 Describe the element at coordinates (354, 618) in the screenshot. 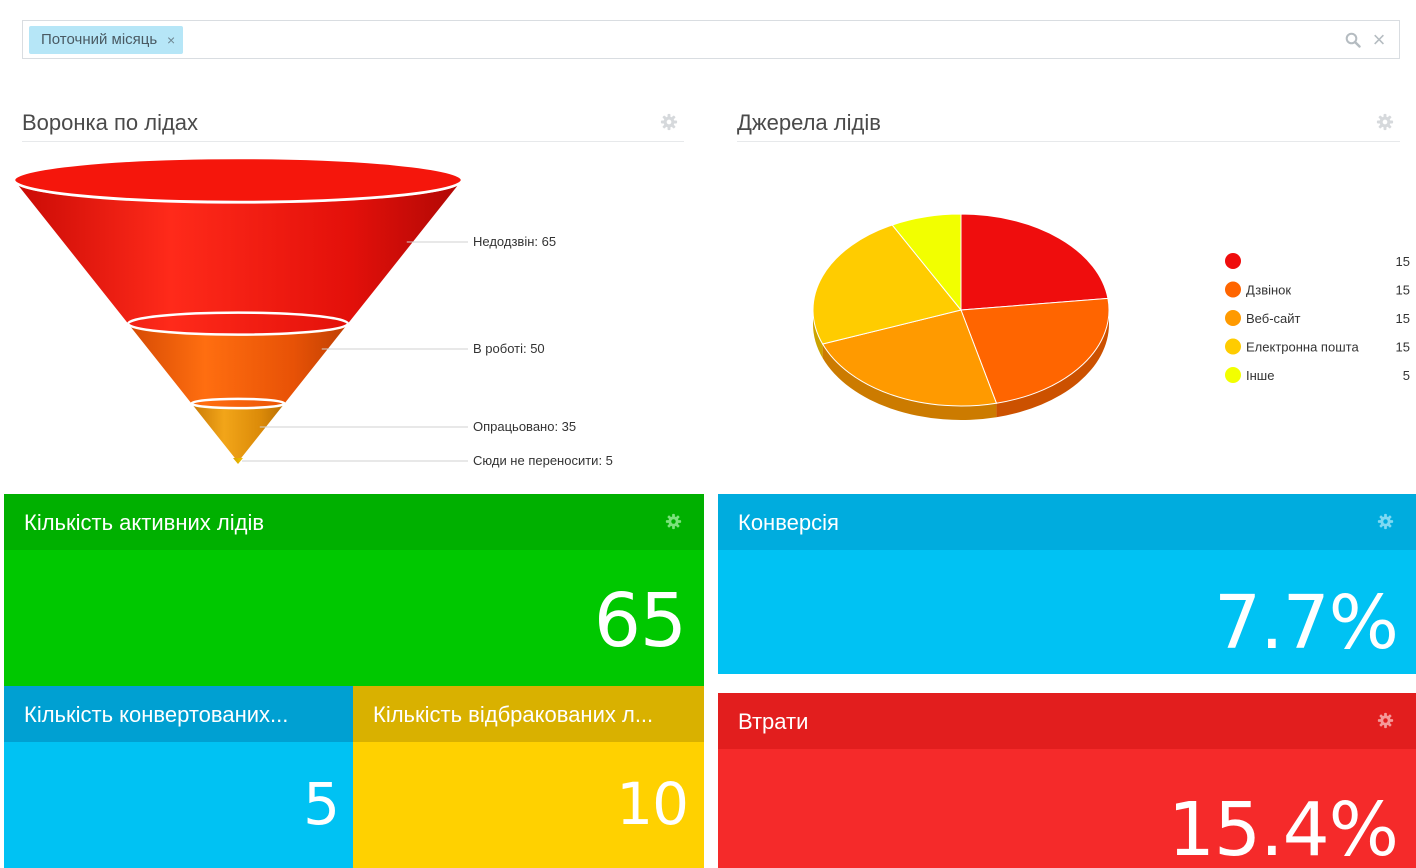

I see `active-leads-tile-body` at that location.